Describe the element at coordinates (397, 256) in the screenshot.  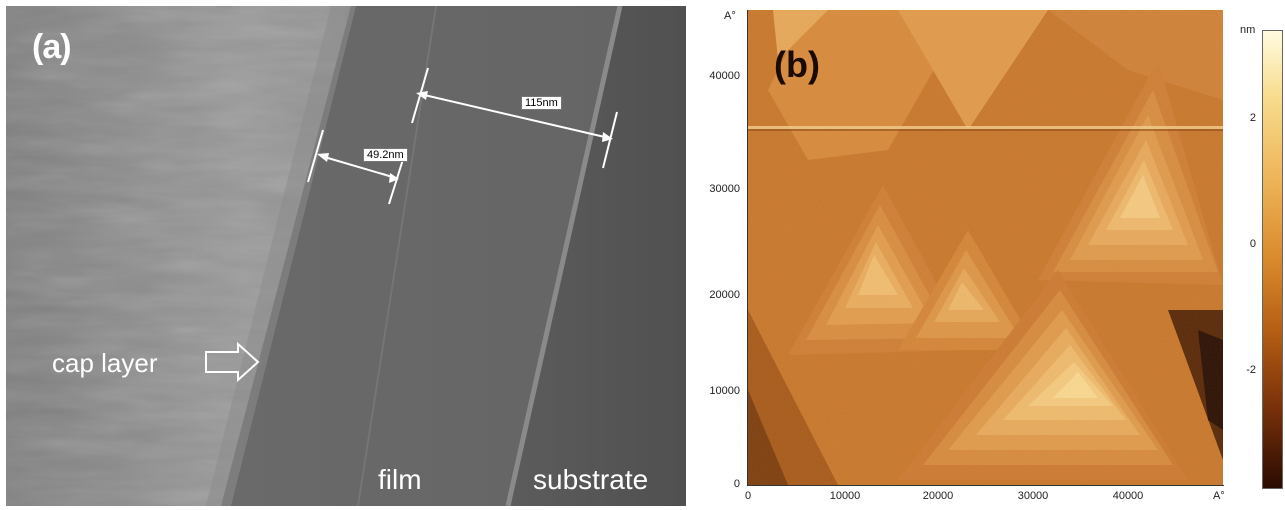
I see `film-interface-line` at that location.